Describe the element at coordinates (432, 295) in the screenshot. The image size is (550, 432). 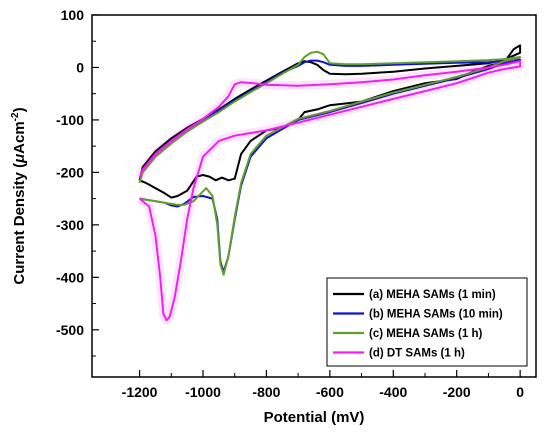
I see `legend-label: (a) MEHA SAMs (1 min)` at that location.